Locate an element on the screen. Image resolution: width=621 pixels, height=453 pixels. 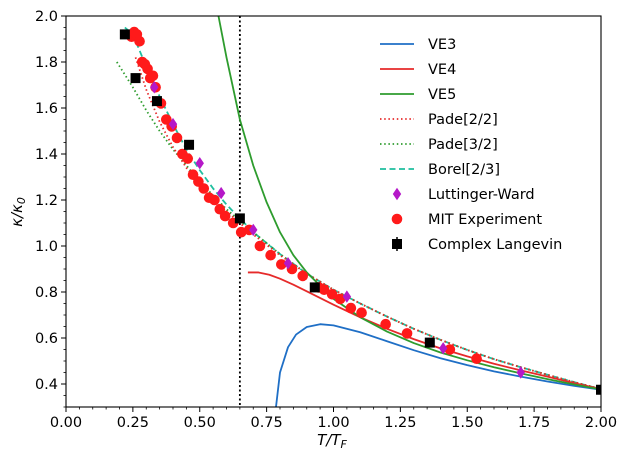
x-tick-label: 0.75 is located at coordinates (266, 423).